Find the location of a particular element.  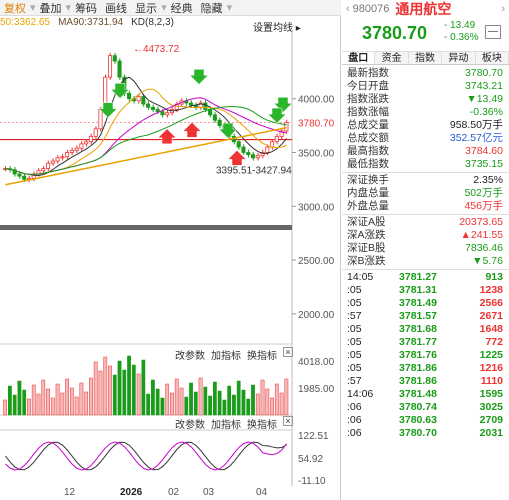

tick-volume: 2566 is located at coordinates (491, 303).